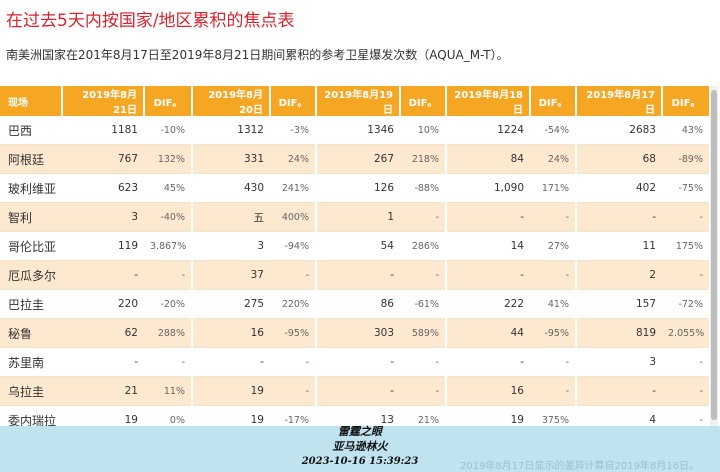 The width and height of the screenshot is (720, 472). Describe the element at coordinates (231, 101) in the screenshot. I see `date-column-header: 2019年8月20日` at that location.